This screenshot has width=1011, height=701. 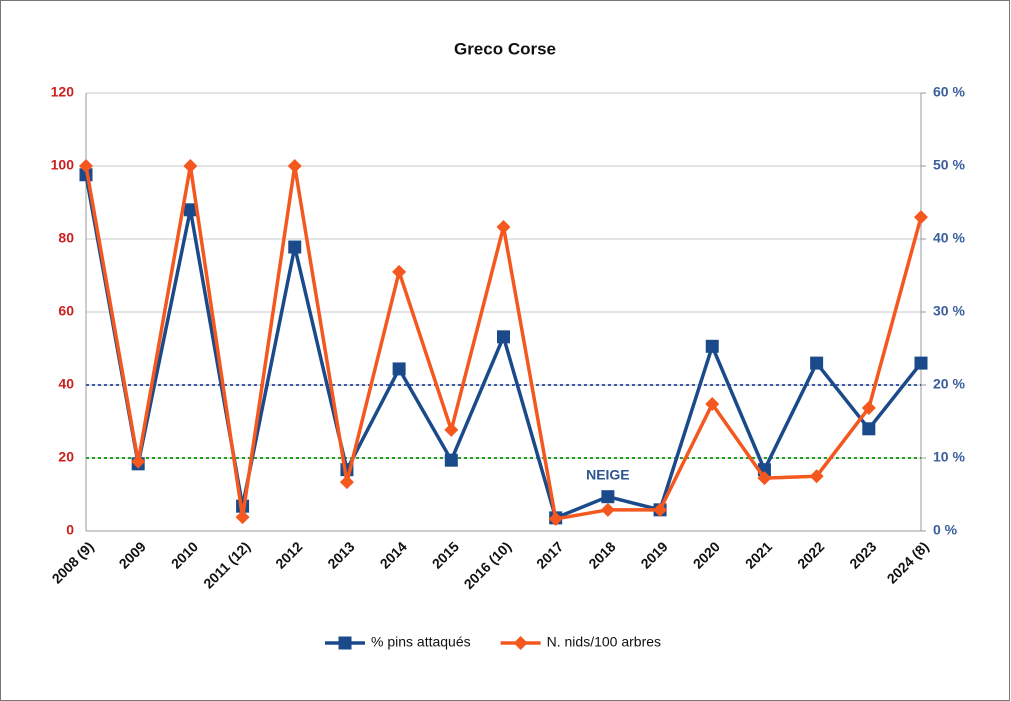 I want to click on y-tick-label: 0, so click(x=70, y=530).